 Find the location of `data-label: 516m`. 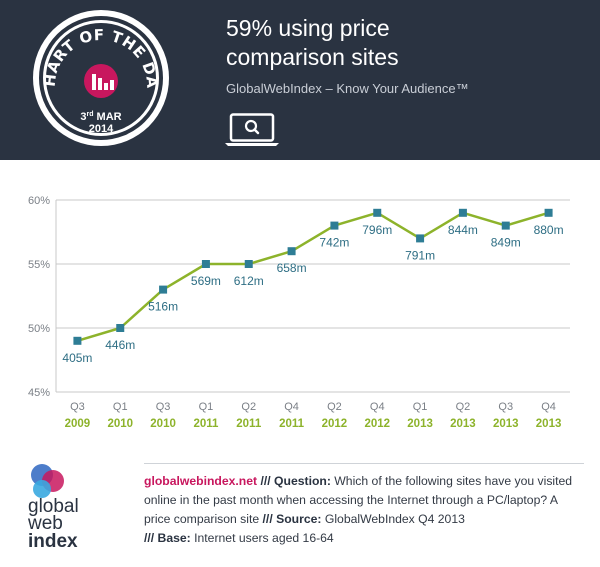

data-label: 516m is located at coordinates (163, 307).